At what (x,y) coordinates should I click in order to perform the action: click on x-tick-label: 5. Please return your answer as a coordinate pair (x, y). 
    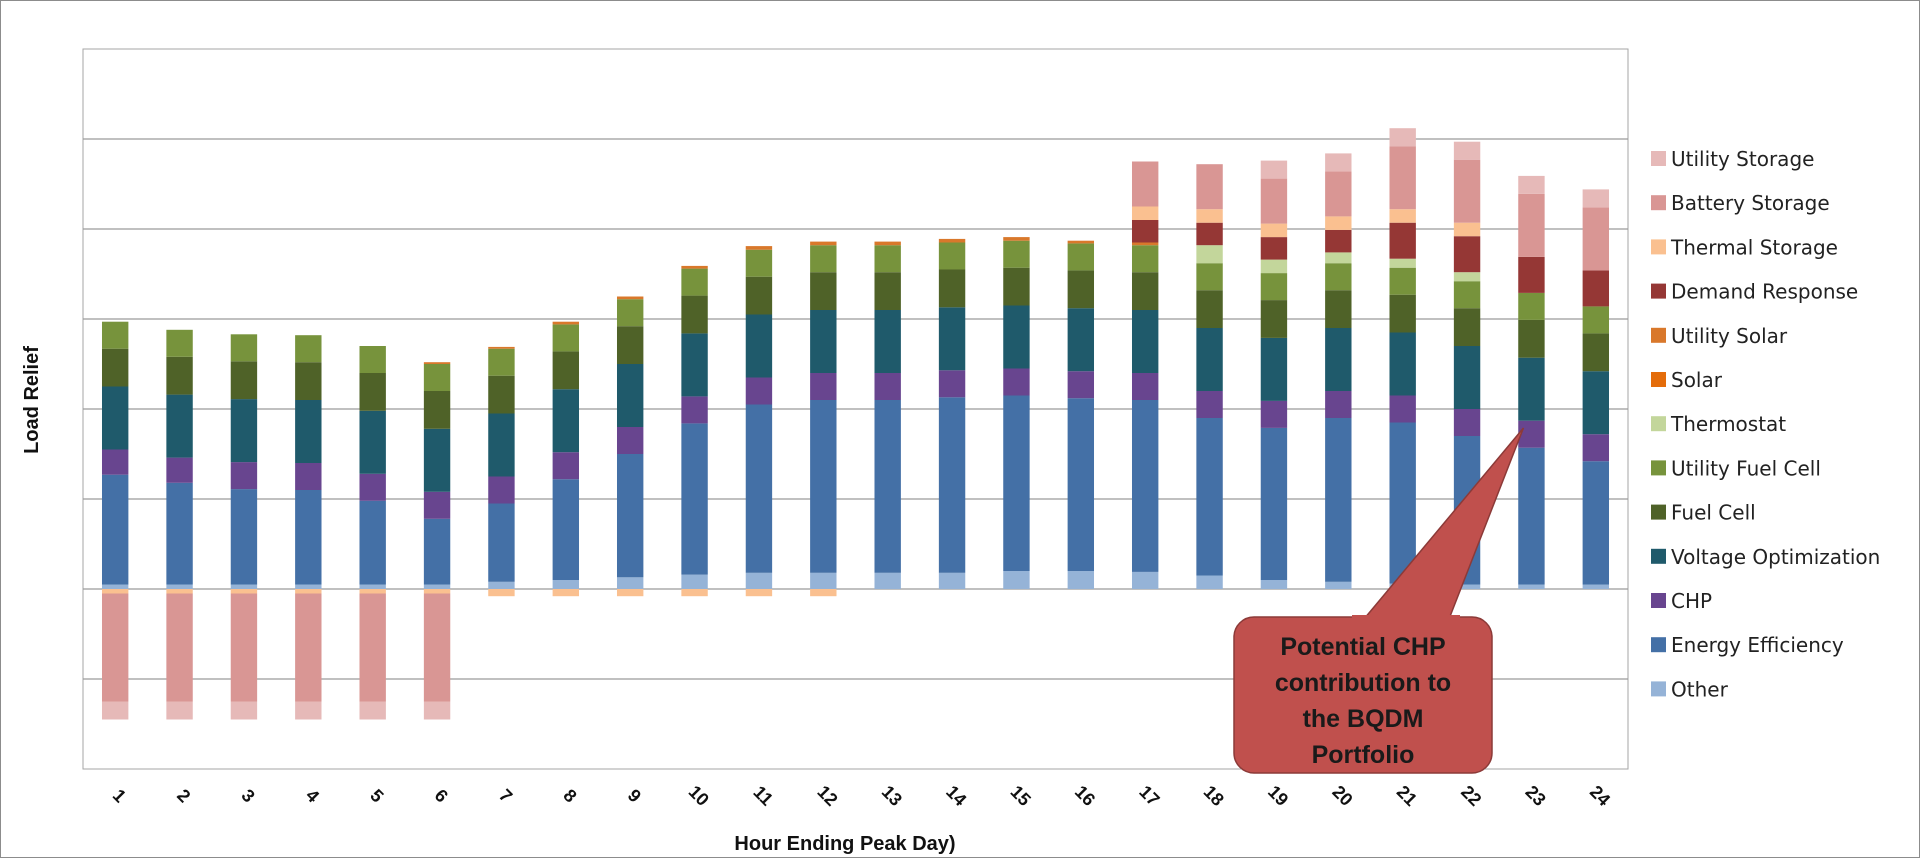
    Looking at the image, I should click on (376, 795).